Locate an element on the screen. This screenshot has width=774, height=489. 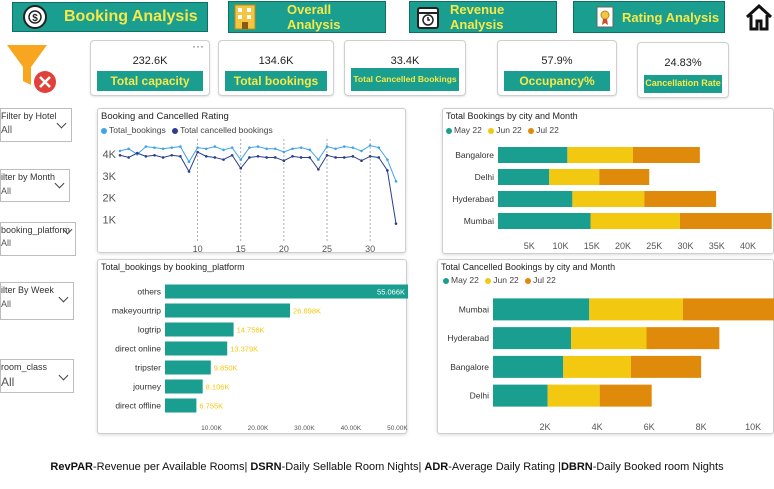
data-label: 55.066K is located at coordinates (391, 292).